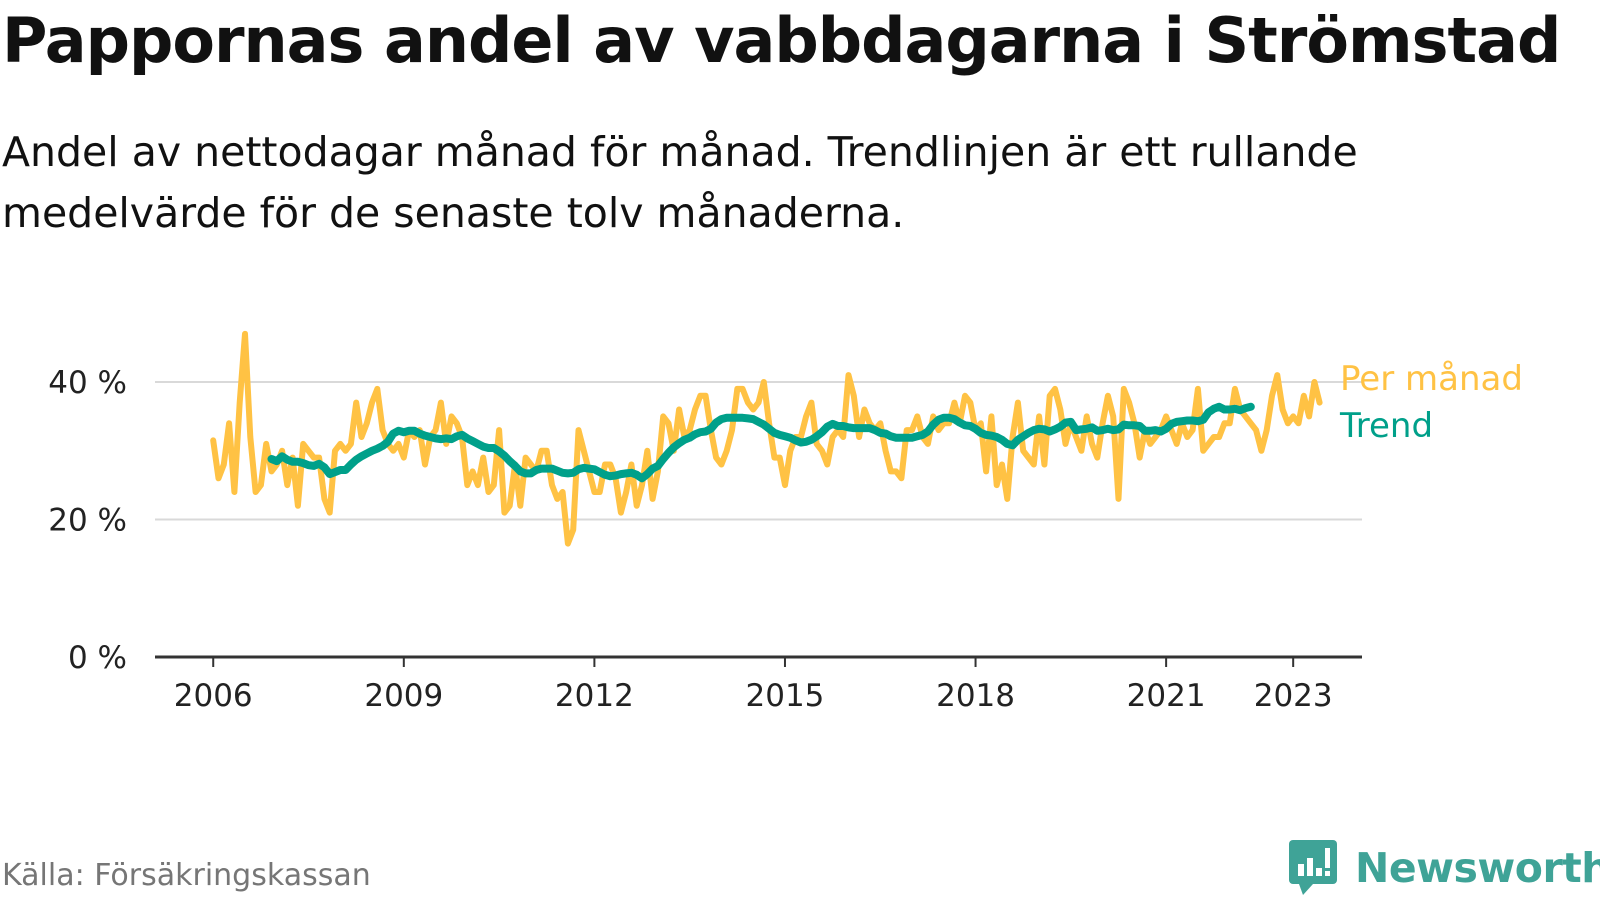  What do you see at coordinates (1386, 426) in the screenshot?
I see `series-label-trend: Trend` at bounding box center [1386, 426].